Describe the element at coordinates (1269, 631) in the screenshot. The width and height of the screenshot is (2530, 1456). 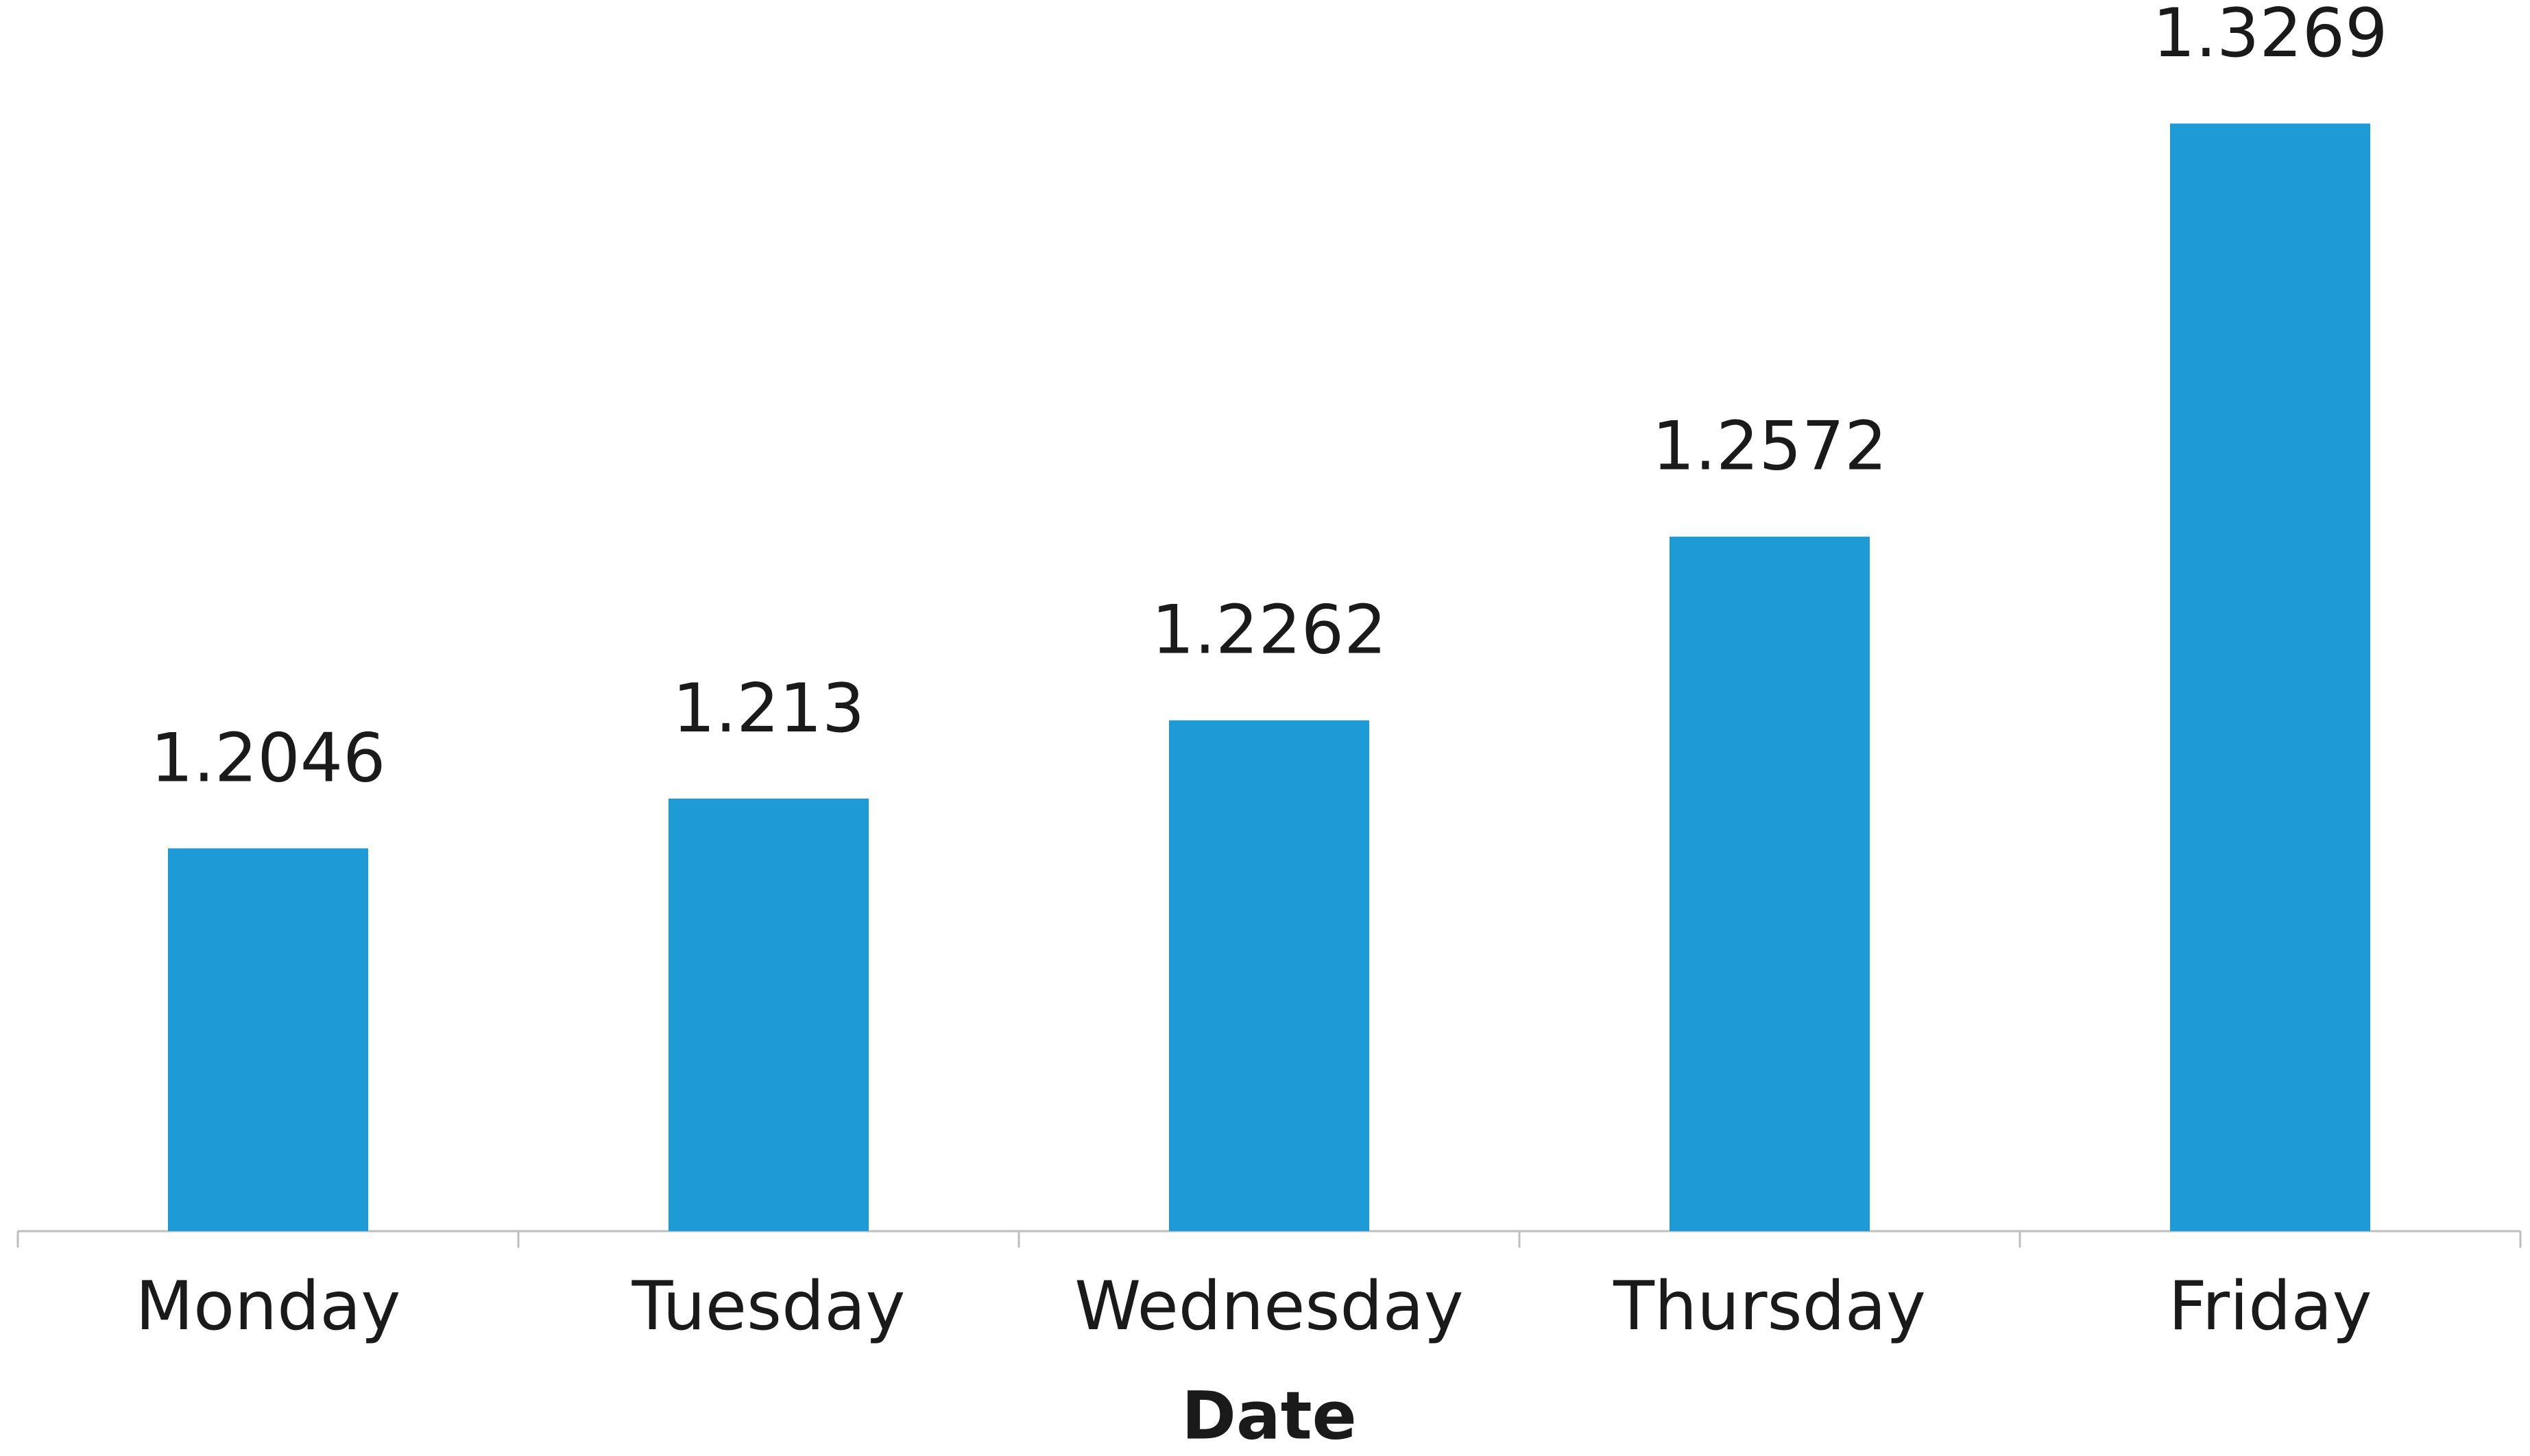
I see `value-label: 1.2262` at that location.